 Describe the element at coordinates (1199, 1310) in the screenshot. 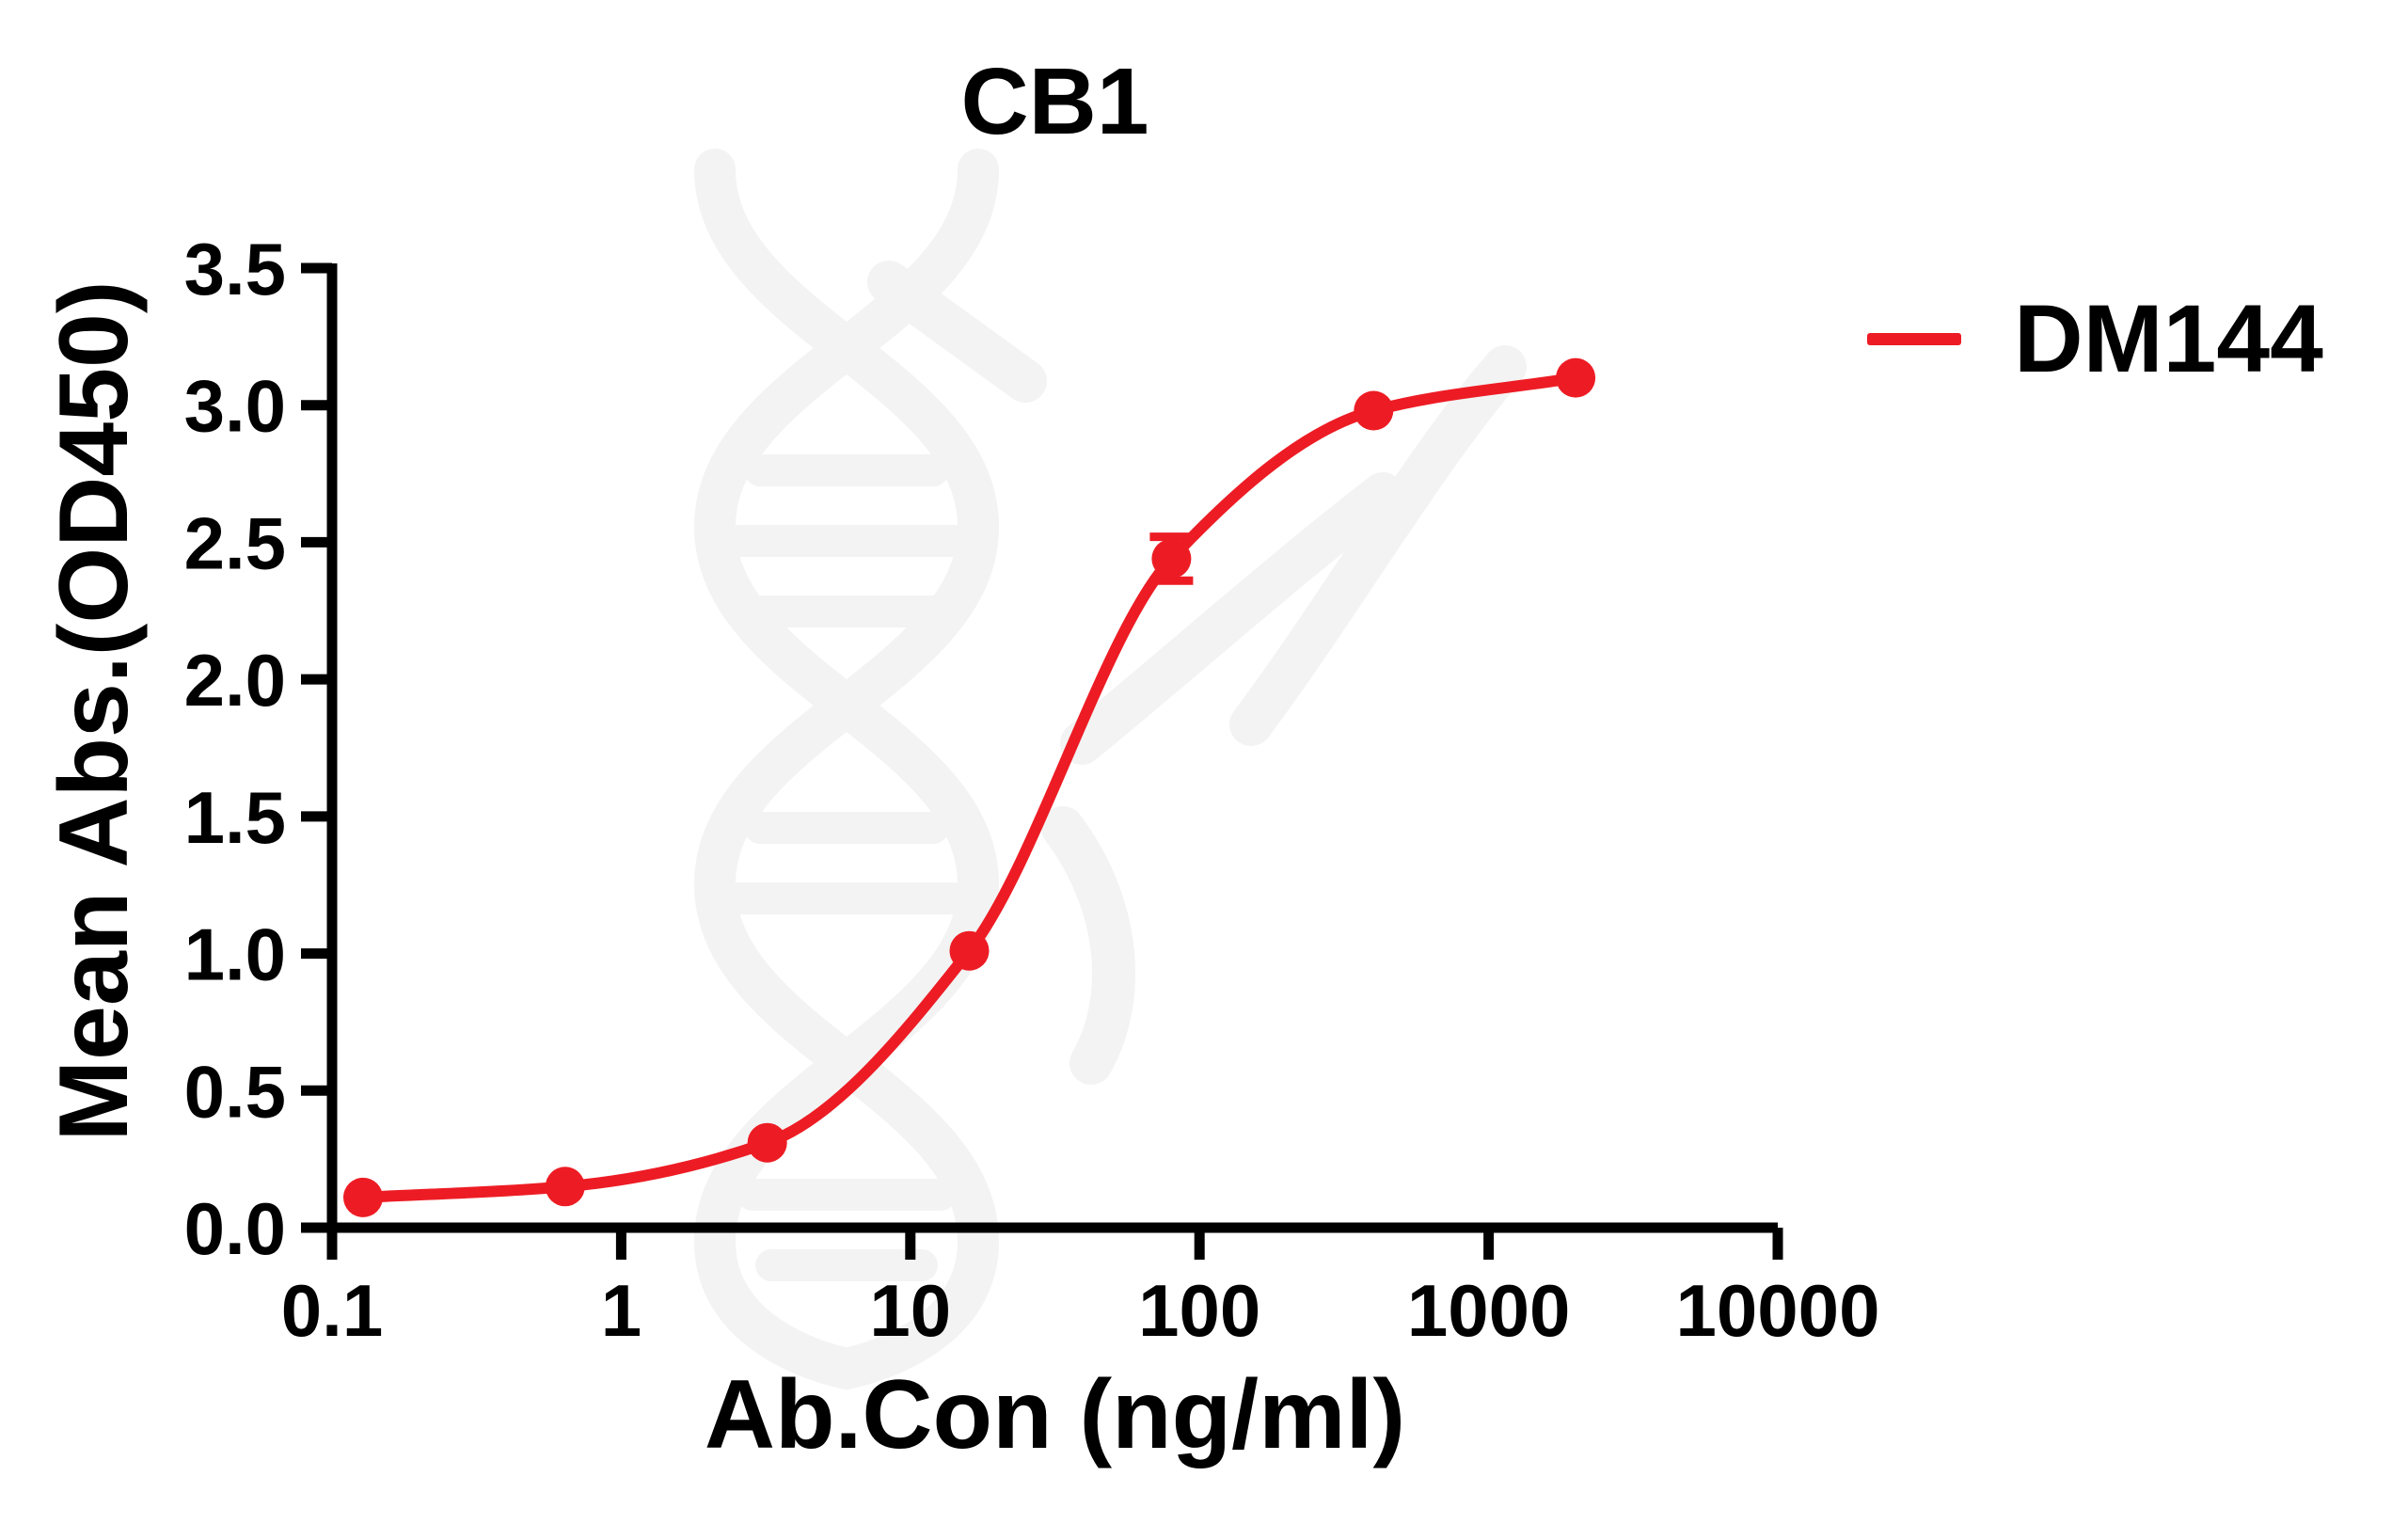

I see `x-tick-label: 100` at that location.